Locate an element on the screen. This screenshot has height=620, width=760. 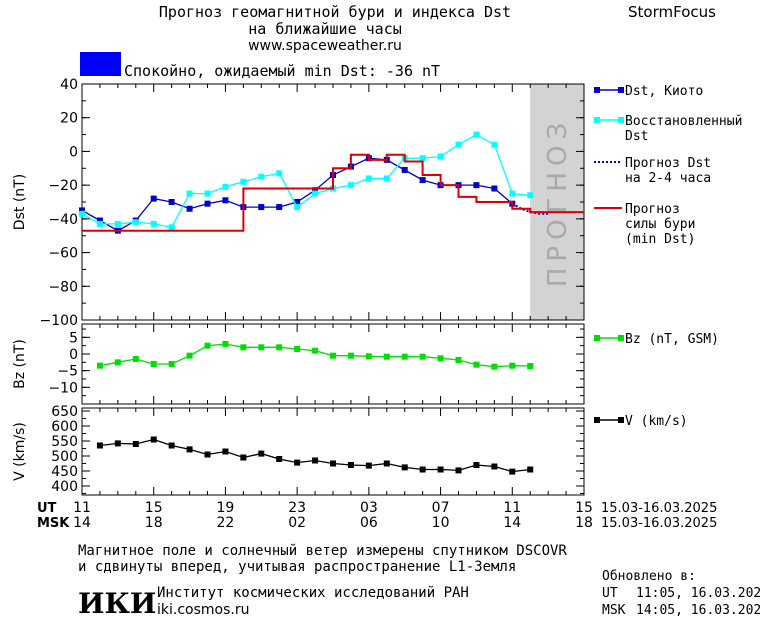
ut-tick-label: 03 is located at coordinates (369, 508).